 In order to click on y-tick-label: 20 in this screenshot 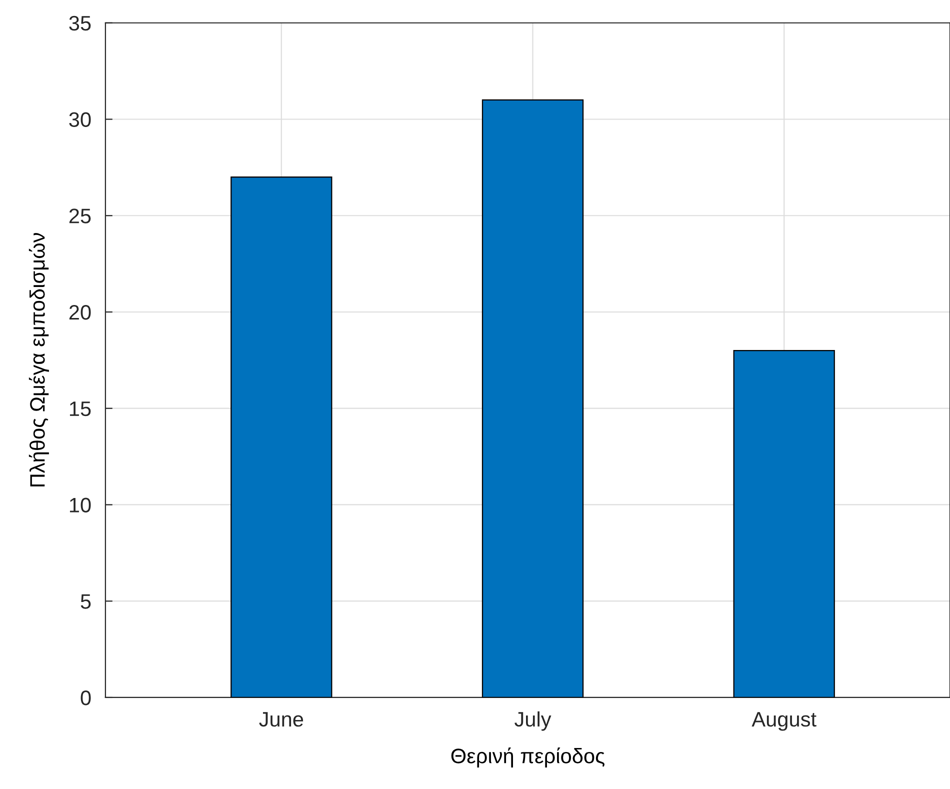, I will do `click(80, 312)`.